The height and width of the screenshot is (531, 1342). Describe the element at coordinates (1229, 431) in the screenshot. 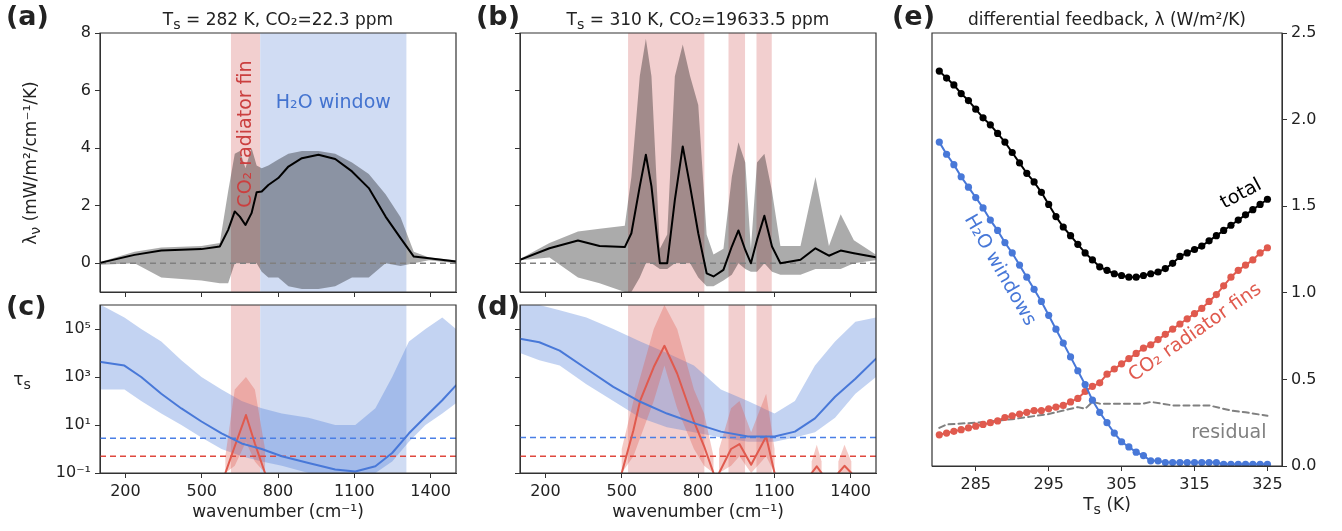

I see `series-label: residual` at that location.